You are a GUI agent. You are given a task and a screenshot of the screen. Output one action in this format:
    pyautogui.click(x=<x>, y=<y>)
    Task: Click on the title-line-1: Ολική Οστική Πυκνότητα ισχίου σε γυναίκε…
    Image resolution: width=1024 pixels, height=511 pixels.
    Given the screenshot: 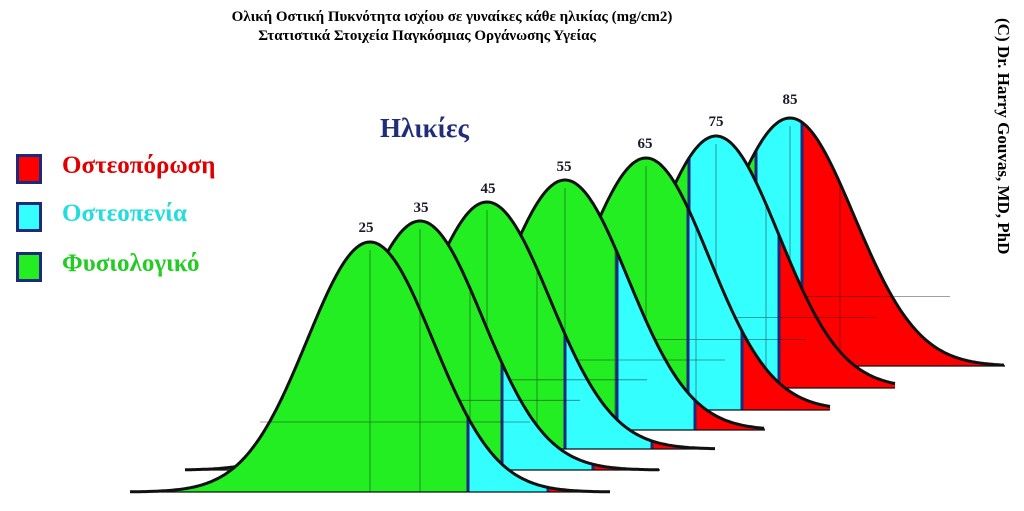 What is the action you would take?
    pyautogui.click(x=452, y=17)
    